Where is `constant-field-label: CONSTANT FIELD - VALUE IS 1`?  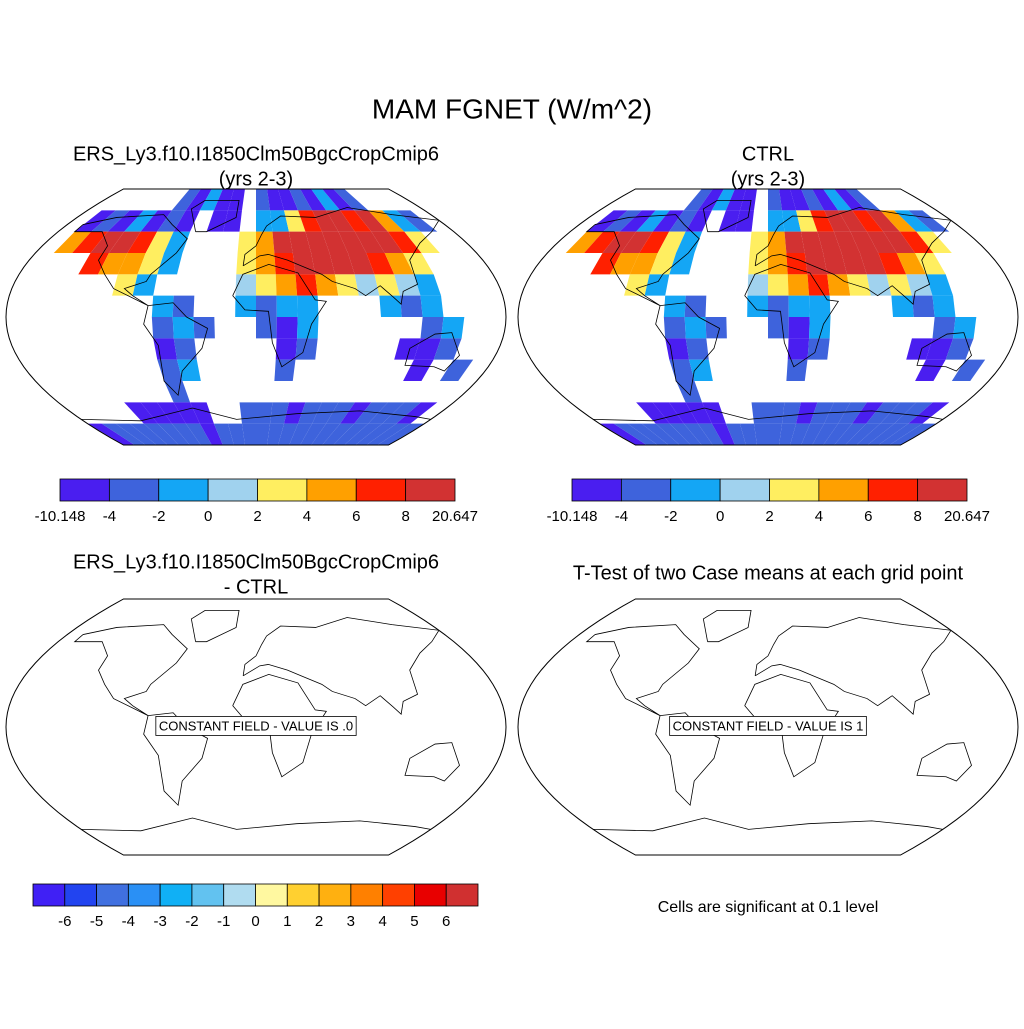 constant-field-label: CONSTANT FIELD - VALUE IS 1 is located at coordinates (768, 725).